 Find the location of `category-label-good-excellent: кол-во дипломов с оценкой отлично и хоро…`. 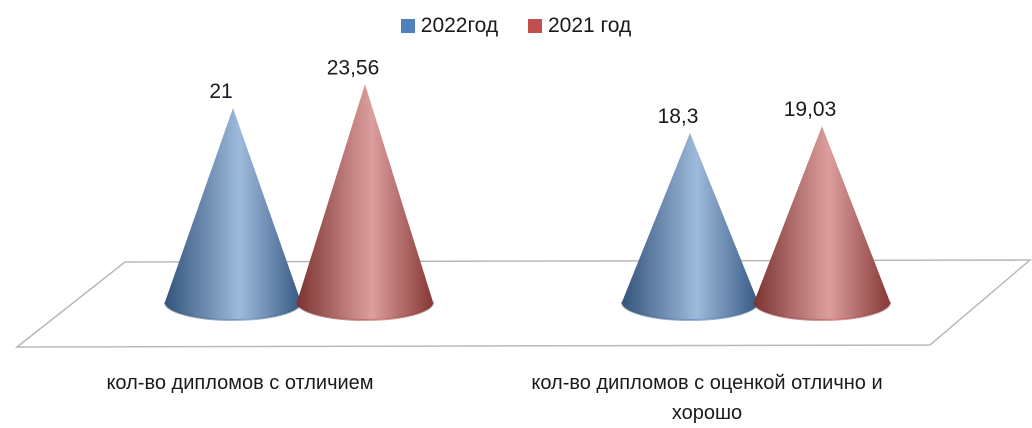

category-label-good-excellent: кол-во дипломов с оценкой отлично и хоро… is located at coordinates (707, 398).